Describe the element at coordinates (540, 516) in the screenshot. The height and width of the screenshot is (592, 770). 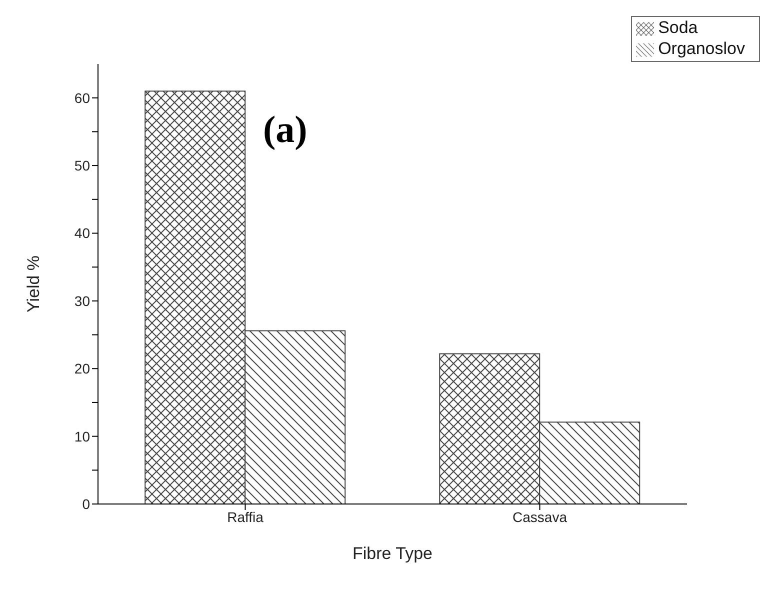
I see `x-tick-label: Cassava` at that location.